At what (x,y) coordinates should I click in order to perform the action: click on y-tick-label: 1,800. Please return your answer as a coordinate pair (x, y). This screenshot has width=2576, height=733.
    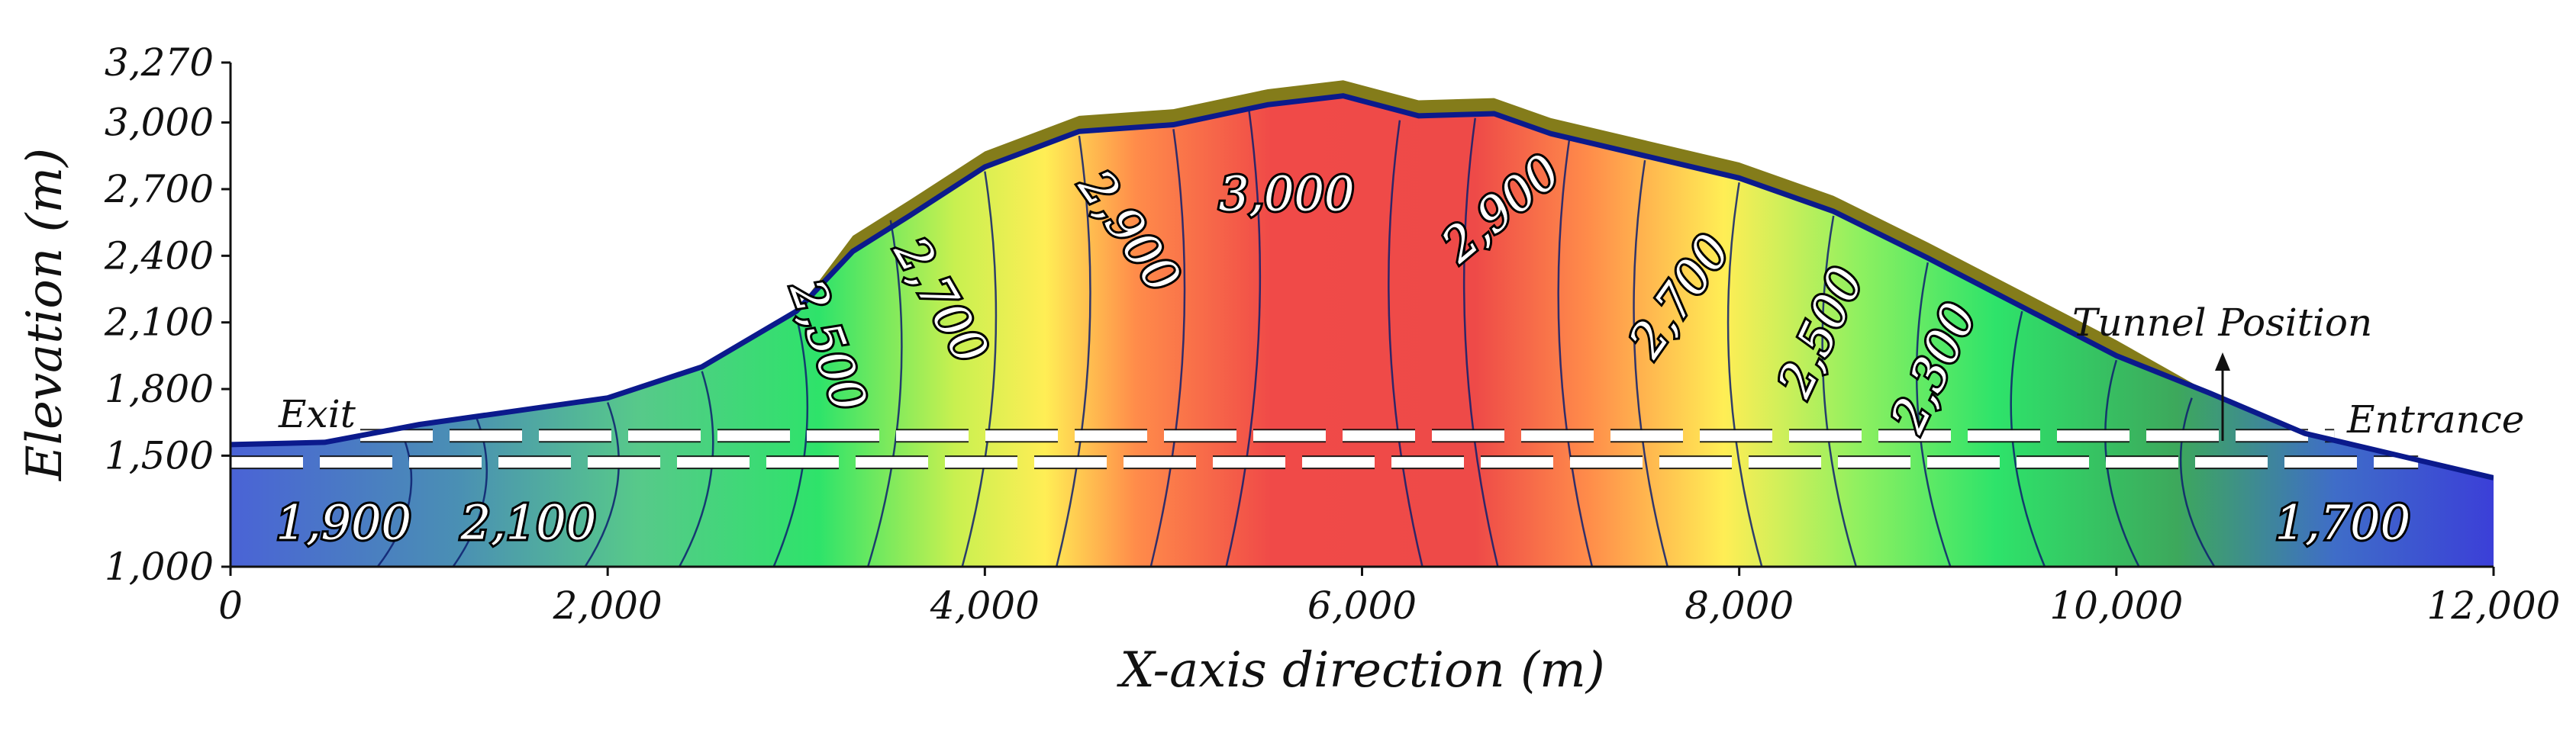
    Looking at the image, I should click on (160, 389).